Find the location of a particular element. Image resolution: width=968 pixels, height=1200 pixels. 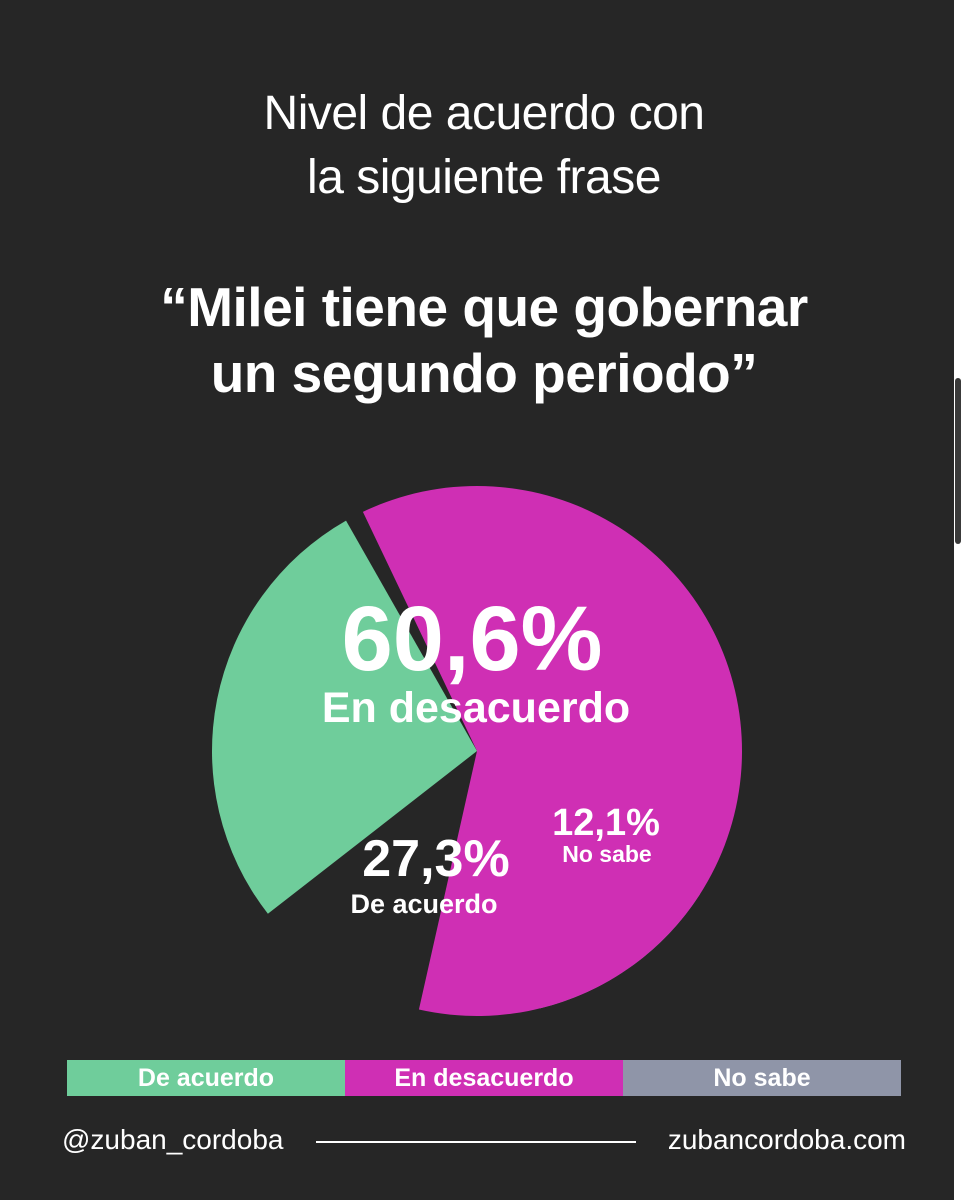

footer-handle: @zuban_cordoba is located at coordinates (173, 1139).